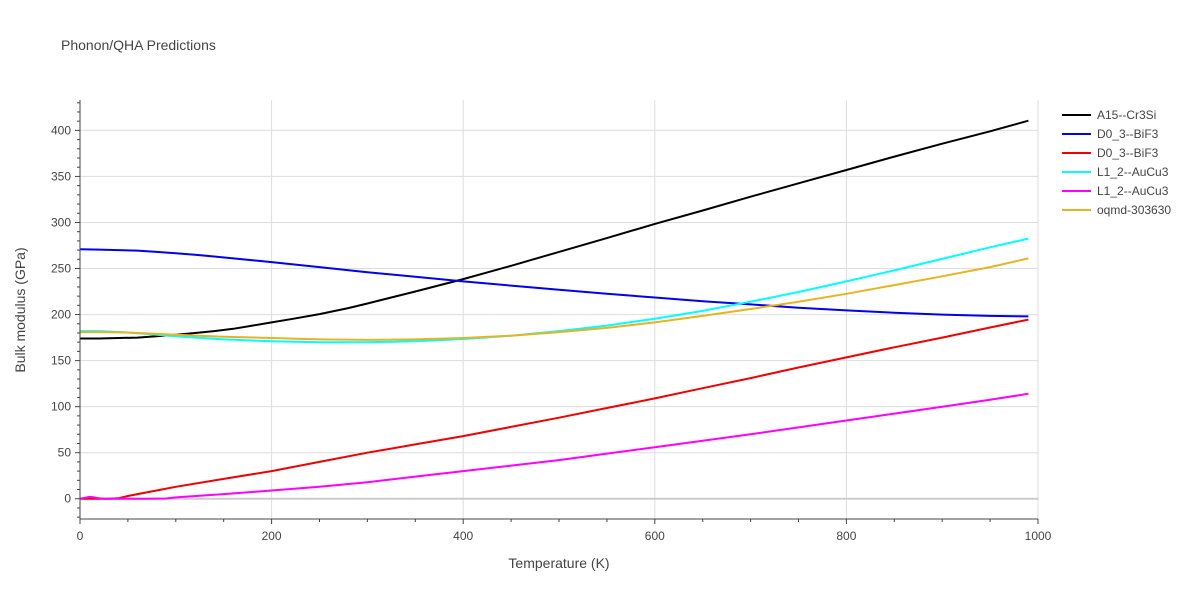 The width and height of the screenshot is (1200, 600). I want to click on legend-label: oqmd-303630, so click(1134, 210).